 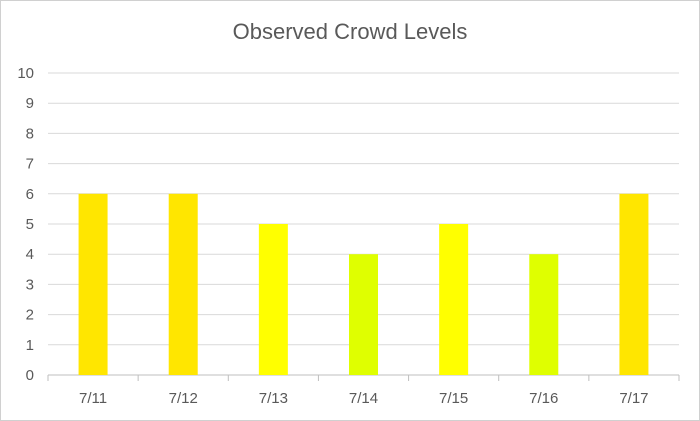 What do you see at coordinates (30, 103) in the screenshot?
I see `y-tick-label: 9` at bounding box center [30, 103].